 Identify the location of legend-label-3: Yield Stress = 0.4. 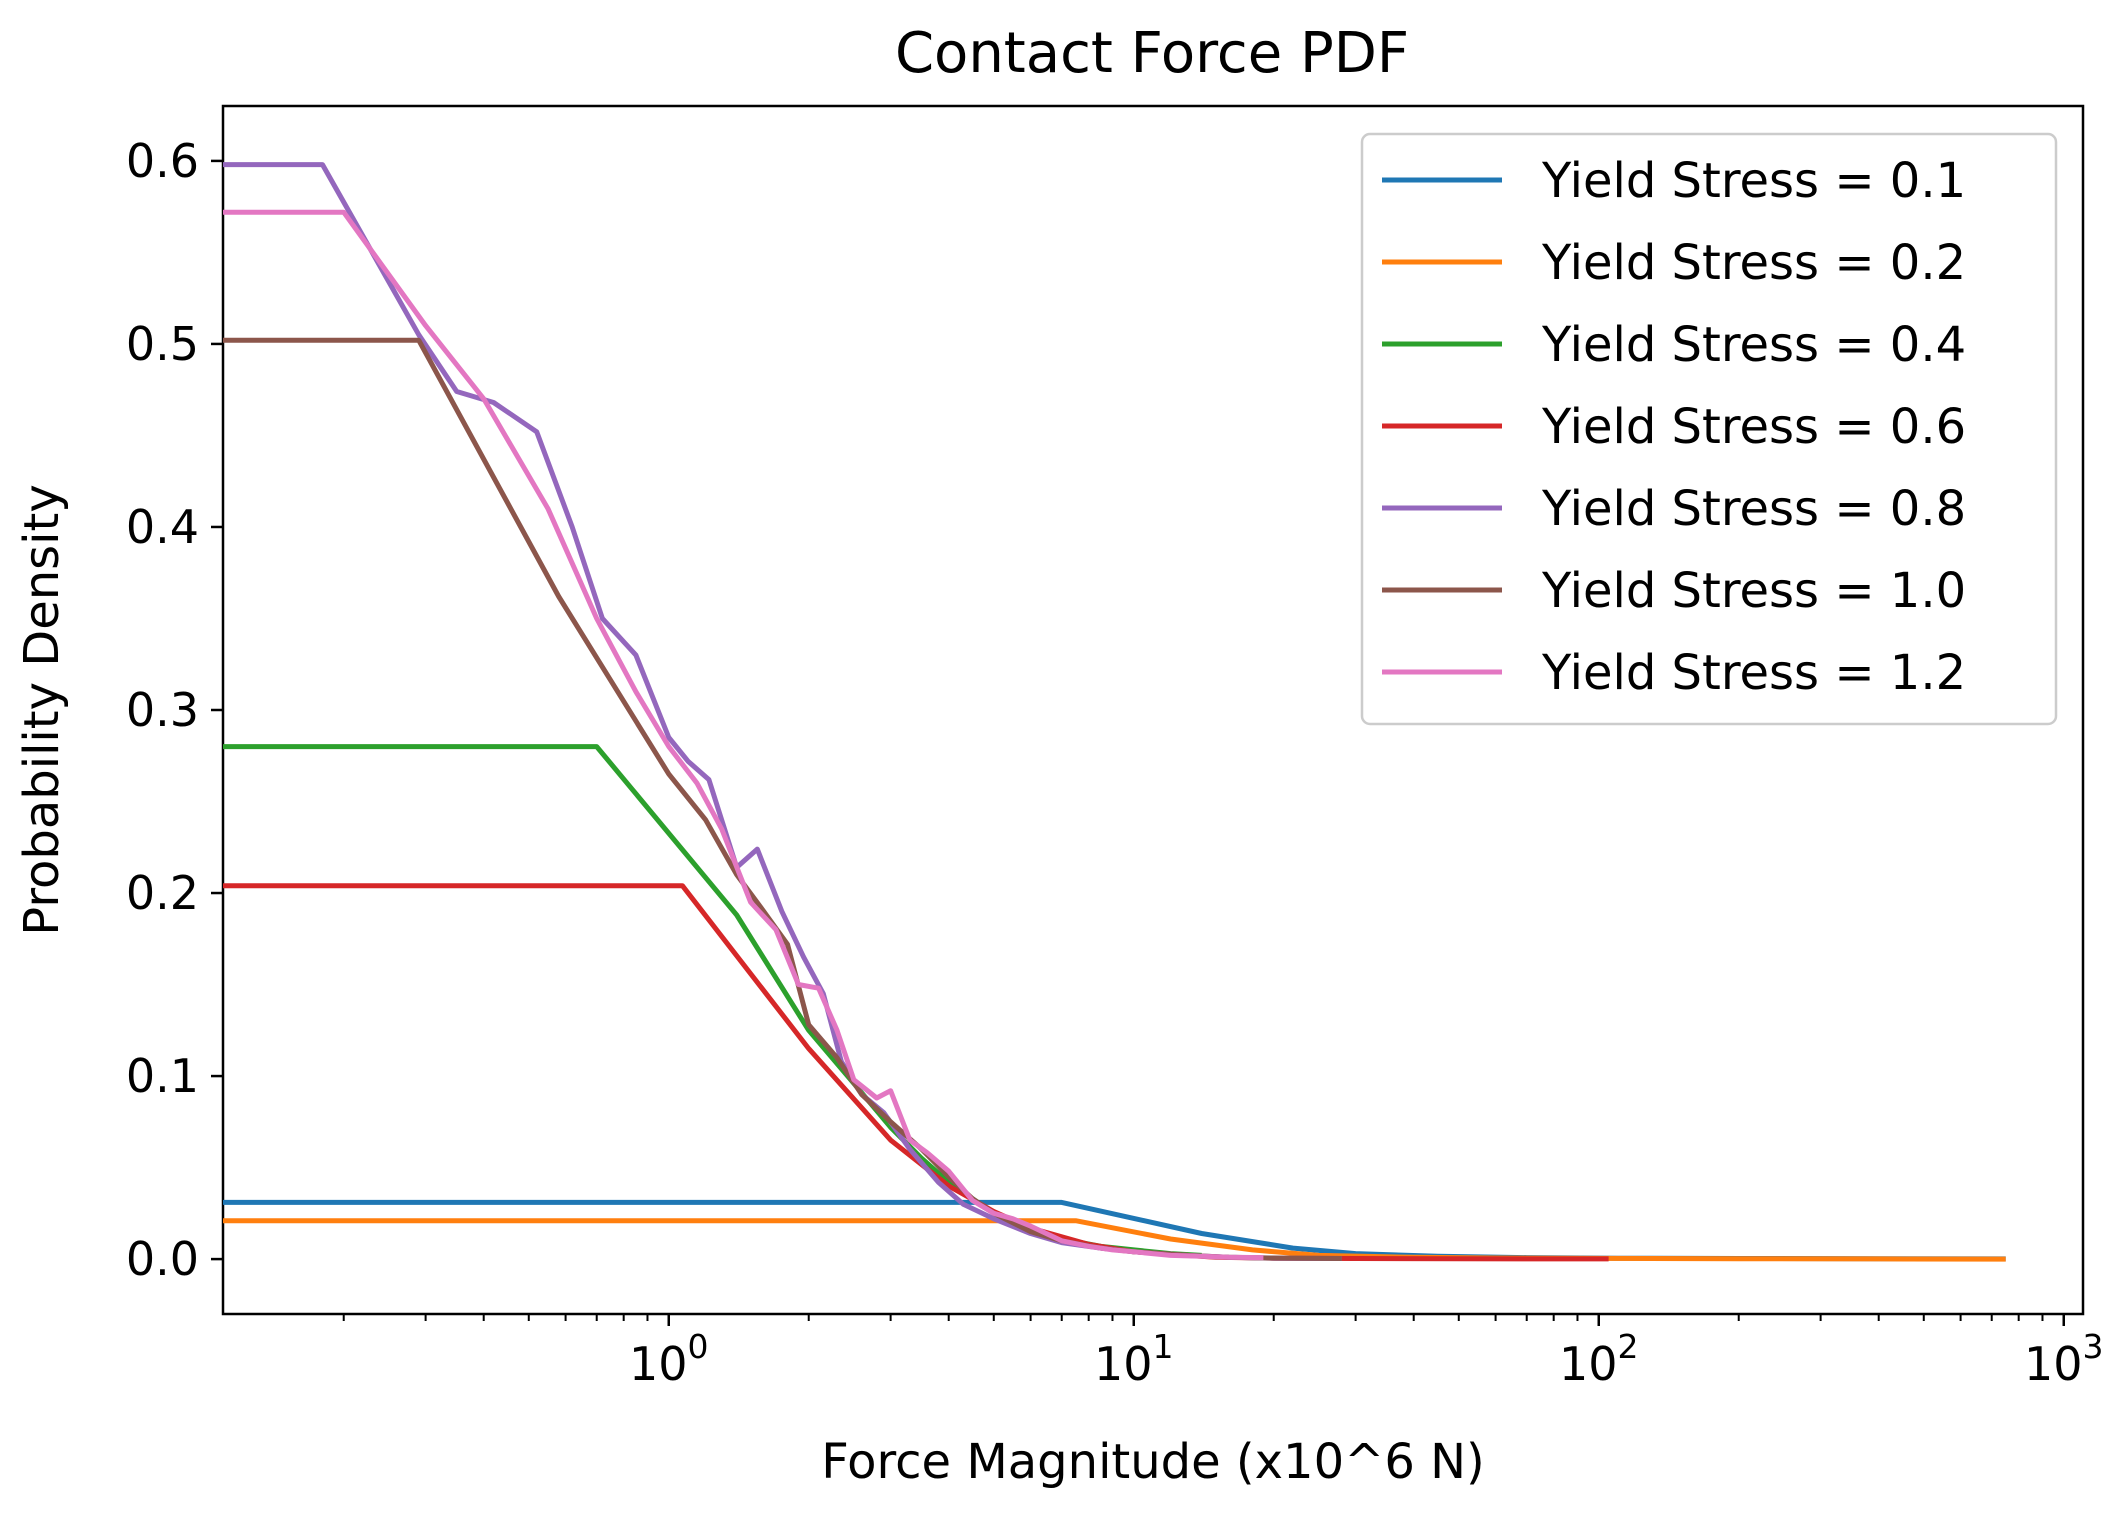
(1753, 345).